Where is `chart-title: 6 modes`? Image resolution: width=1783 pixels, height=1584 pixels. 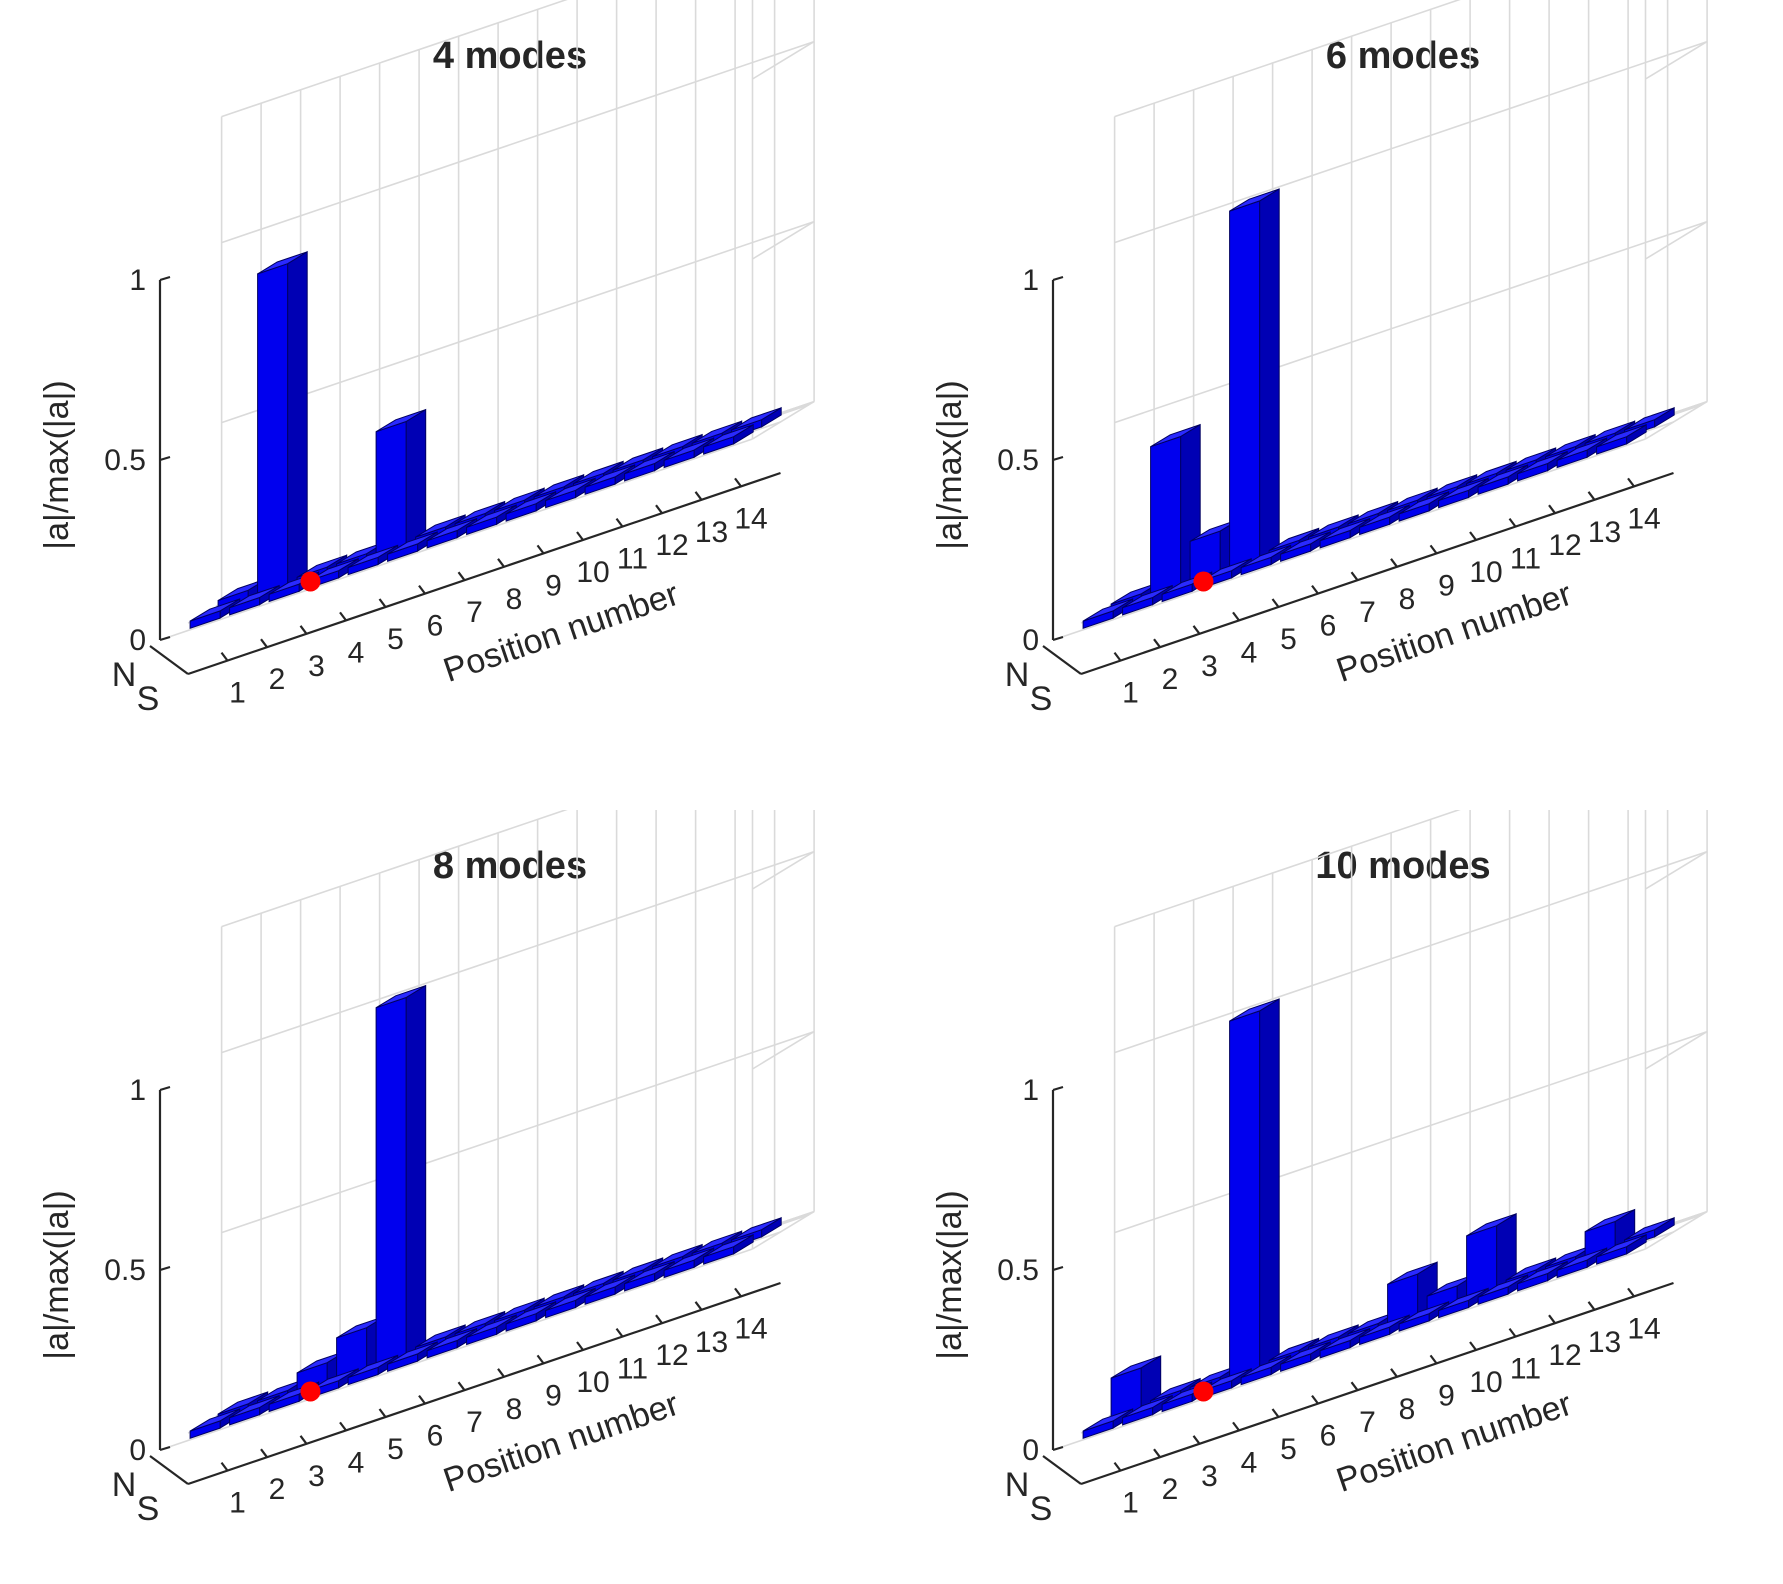
chart-title: 6 modes is located at coordinates (1403, 56).